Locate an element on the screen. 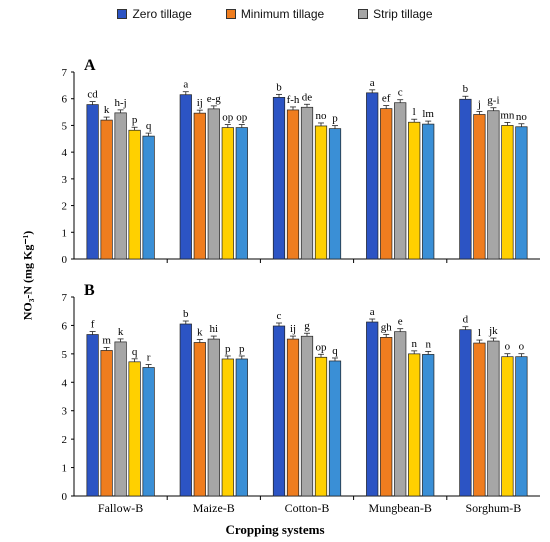 The width and height of the screenshot is (550, 542). panel-A-y-tick-label: 1 is located at coordinates (65, 233).